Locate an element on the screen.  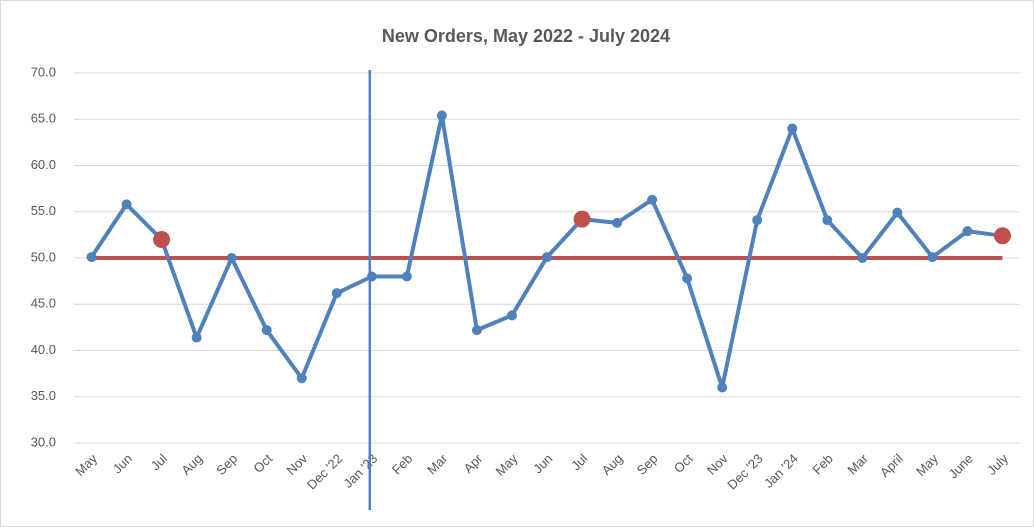
chart-title: New Orders, May 2022 - July 2024 is located at coordinates (526, 36).